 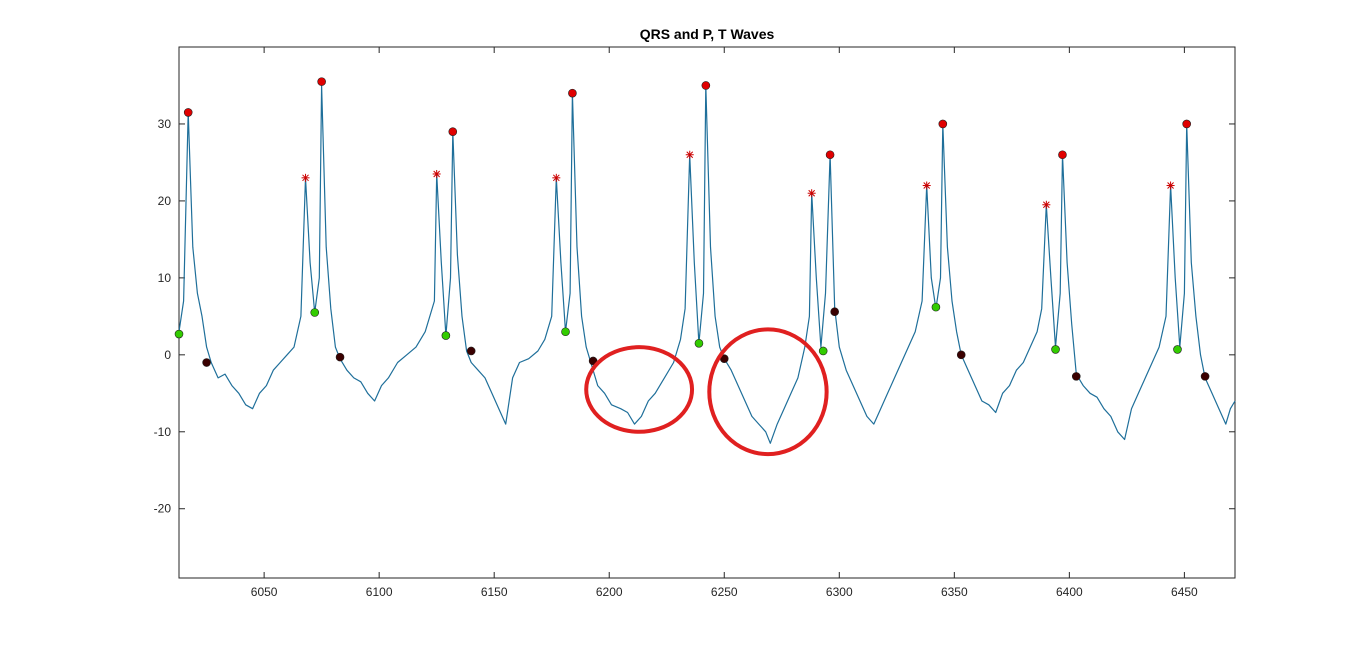 What do you see at coordinates (264, 592) in the screenshot?
I see `x-tick-label: 6050` at bounding box center [264, 592].